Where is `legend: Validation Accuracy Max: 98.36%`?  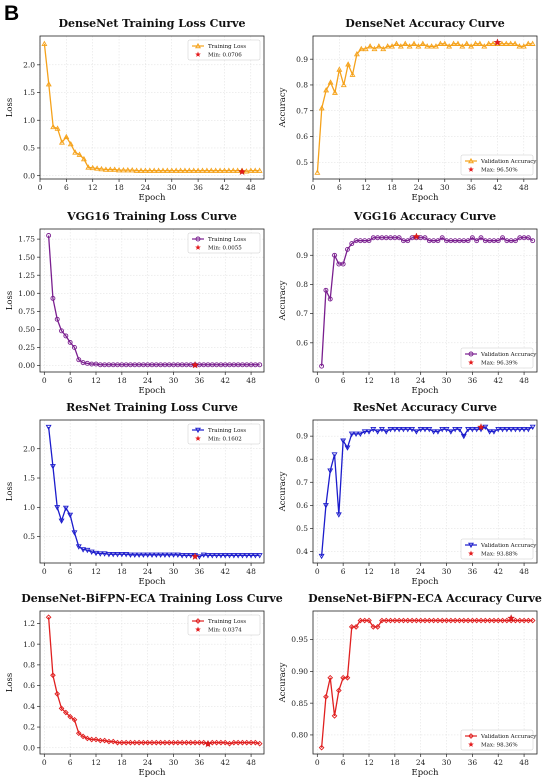 legend: Validation Accuracy Max: 98.36% is located at coordinates (498, 740).